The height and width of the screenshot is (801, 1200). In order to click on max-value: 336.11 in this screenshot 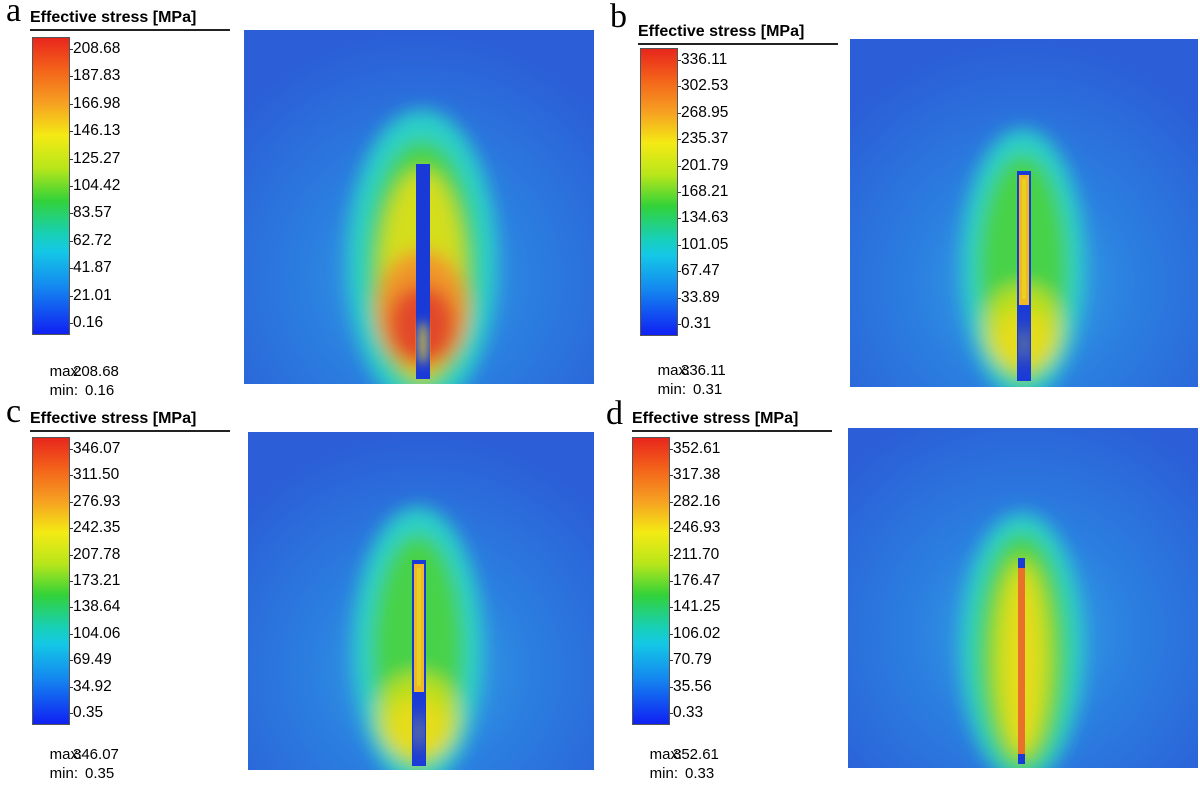, I will do `click(703, 370)`.